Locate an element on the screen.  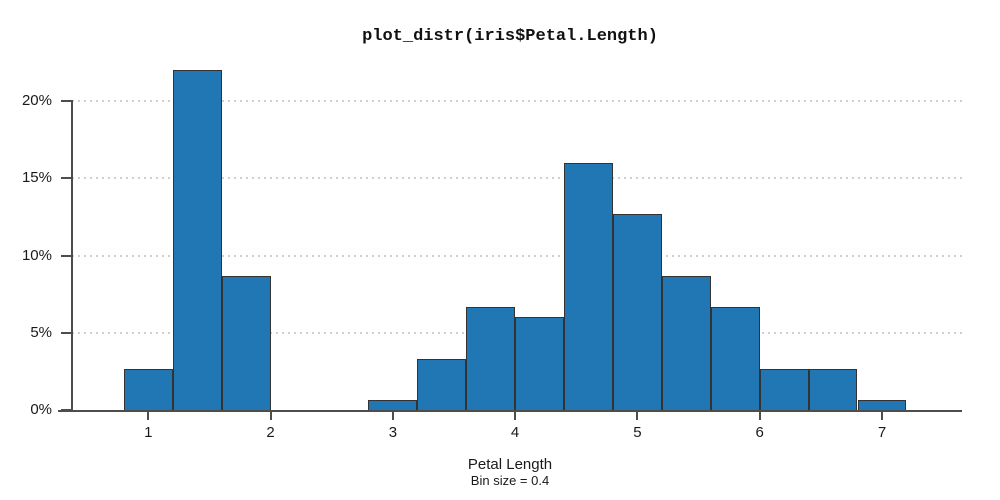
x-tick-label: 1 is located at coordinates (148, 432).